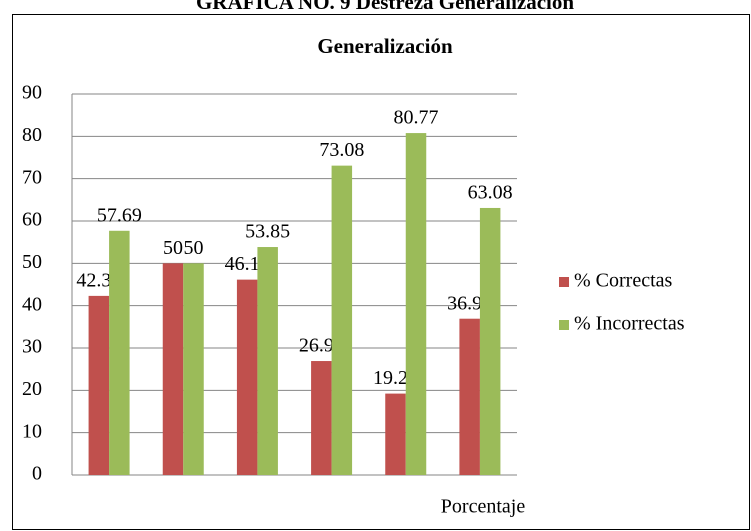 The width and height of the screenshot is (751, 531). What do you see at coordinates (490, 193) in the screenshot?
I see `data-label: 63.08` at bounding box center [490, 193].